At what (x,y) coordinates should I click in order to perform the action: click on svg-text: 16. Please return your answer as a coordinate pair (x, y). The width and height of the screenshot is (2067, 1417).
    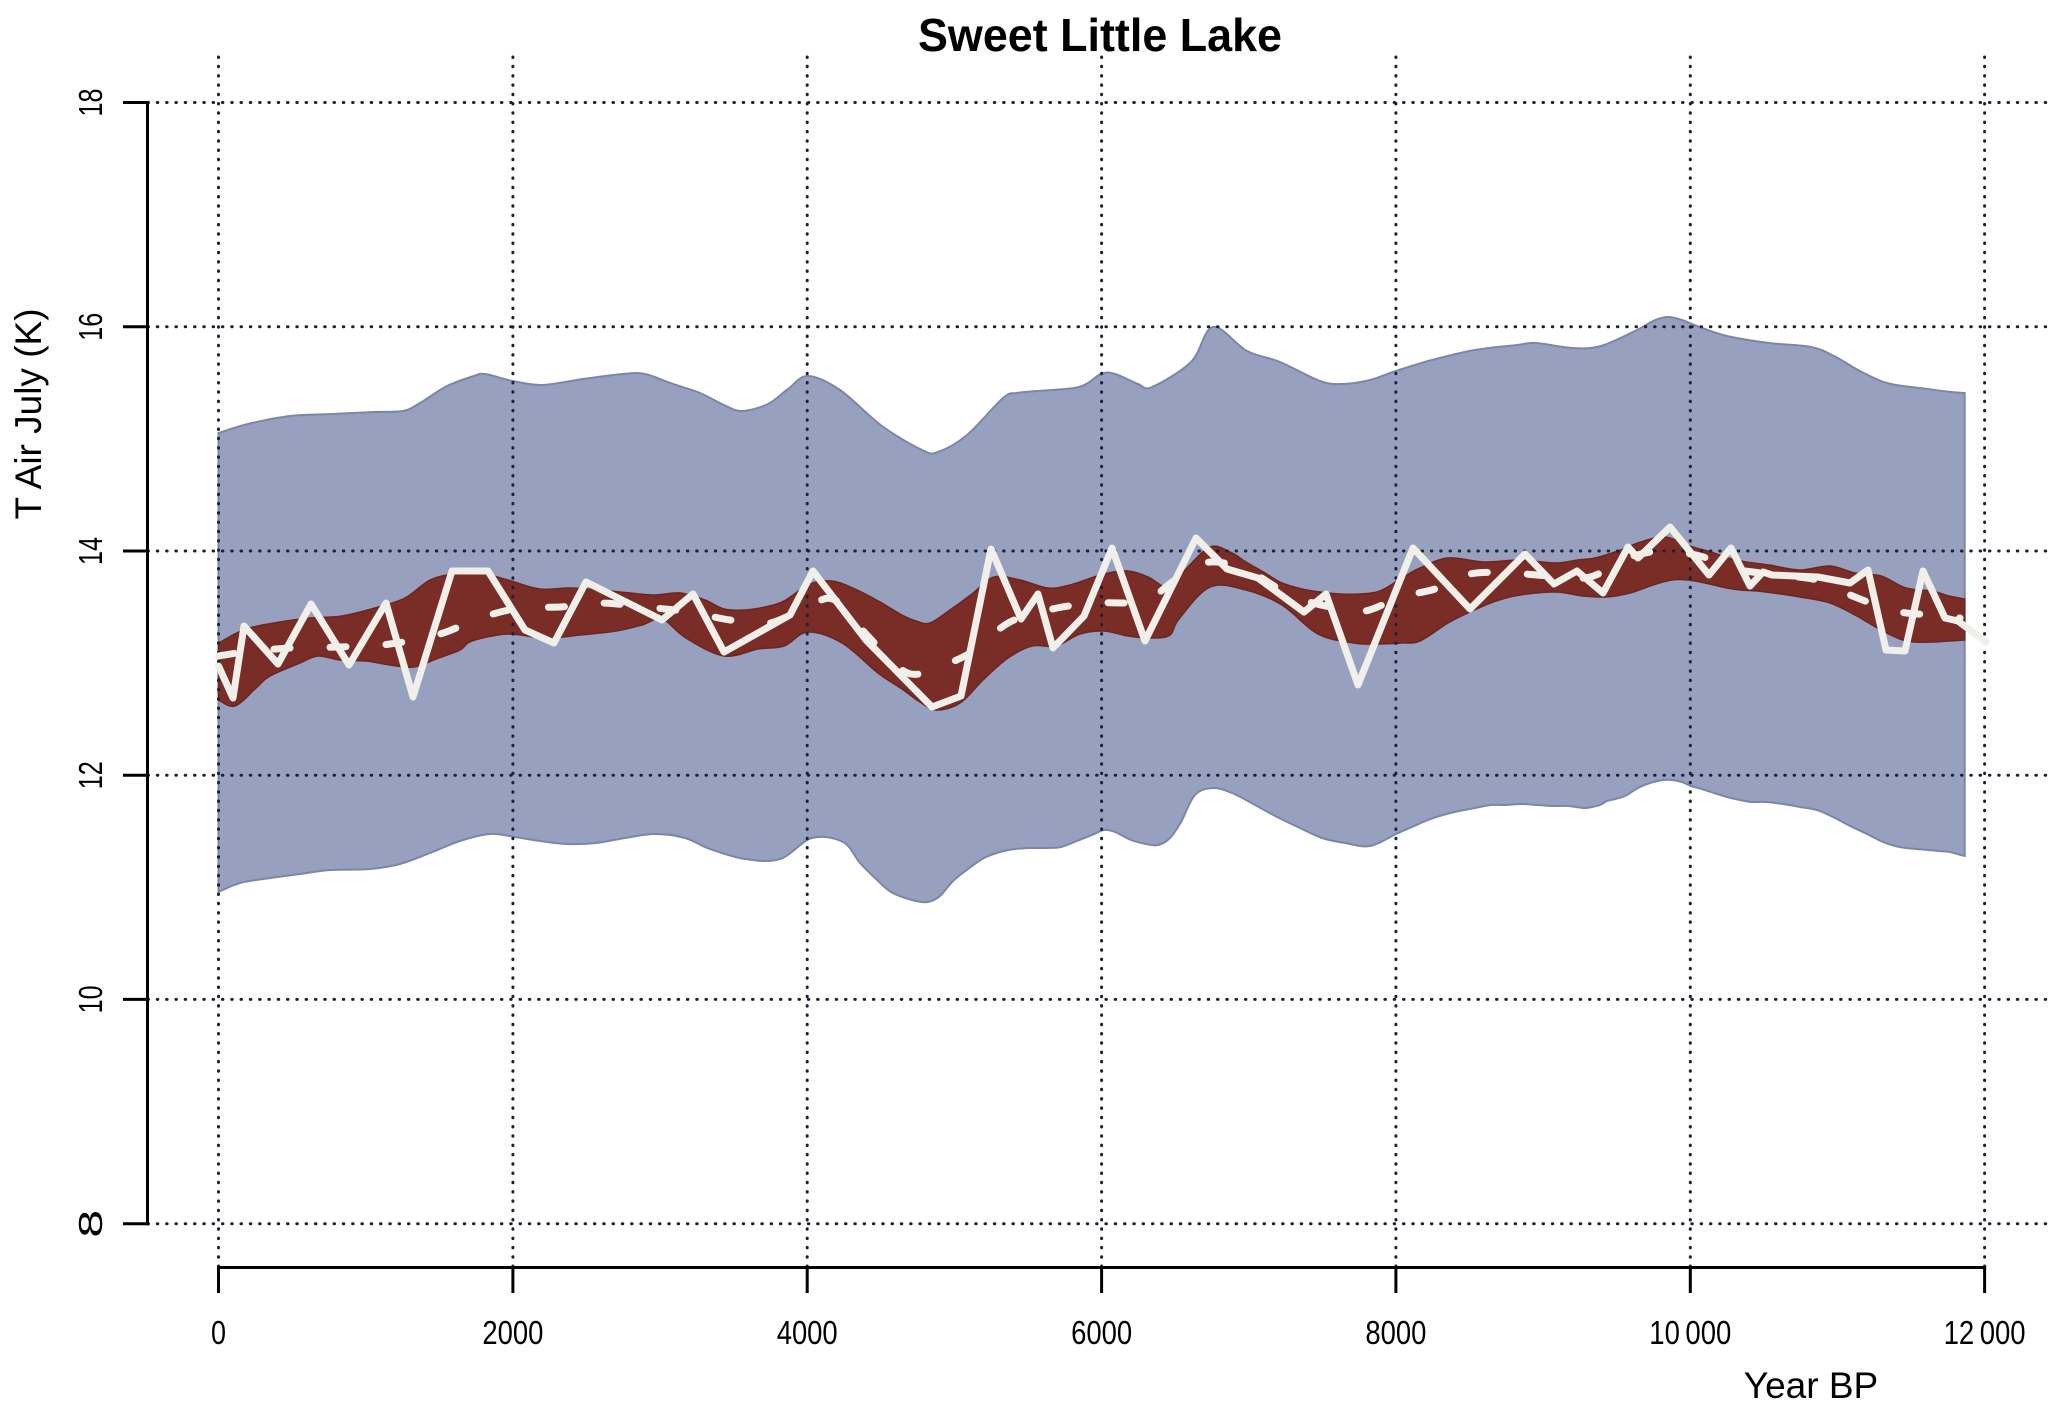
    Looking at the image, I should click on (90, 327).